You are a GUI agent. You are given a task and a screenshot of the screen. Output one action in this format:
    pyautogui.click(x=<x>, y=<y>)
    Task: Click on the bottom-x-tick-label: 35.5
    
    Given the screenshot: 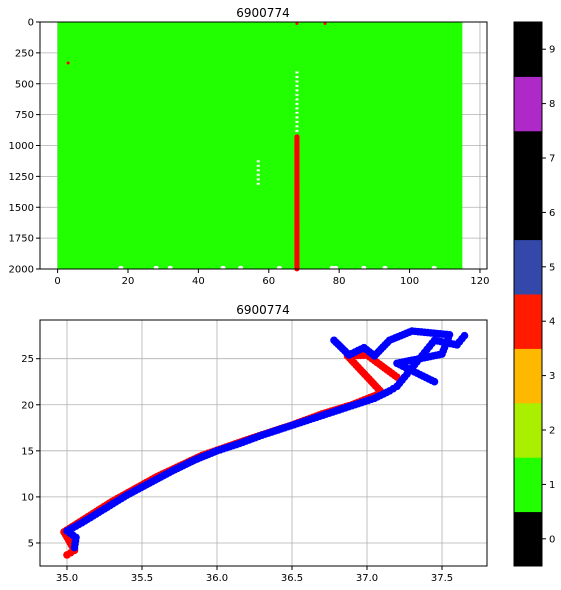 What is the action you would take?
    pyautogui.click(x=142, y=578)
    